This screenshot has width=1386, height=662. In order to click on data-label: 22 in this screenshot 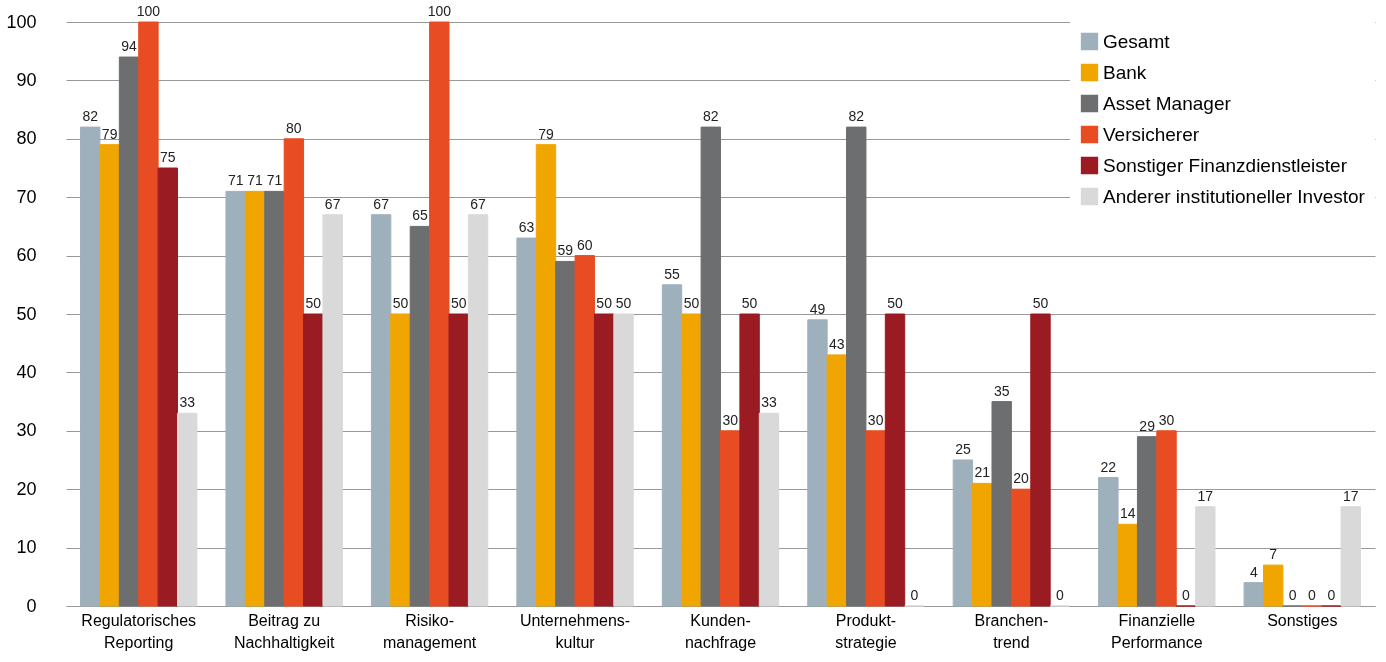, I will do `click(1108, 466)`.